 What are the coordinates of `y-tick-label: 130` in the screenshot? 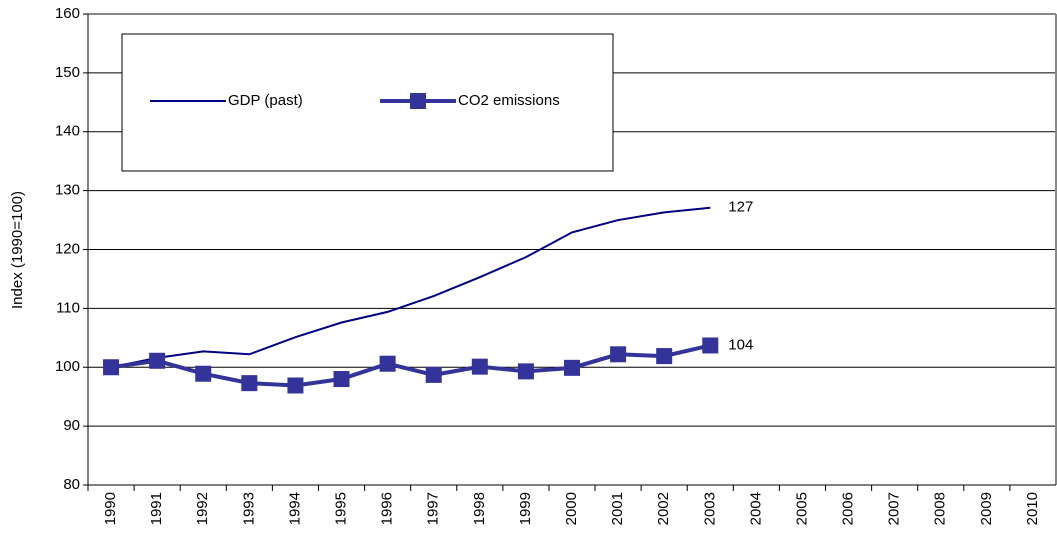 It's located at (67, 190).